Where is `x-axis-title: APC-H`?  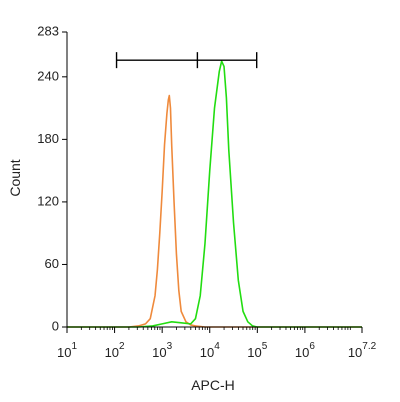
x-axis-title: APC-H is located at coordinates (213, 385).